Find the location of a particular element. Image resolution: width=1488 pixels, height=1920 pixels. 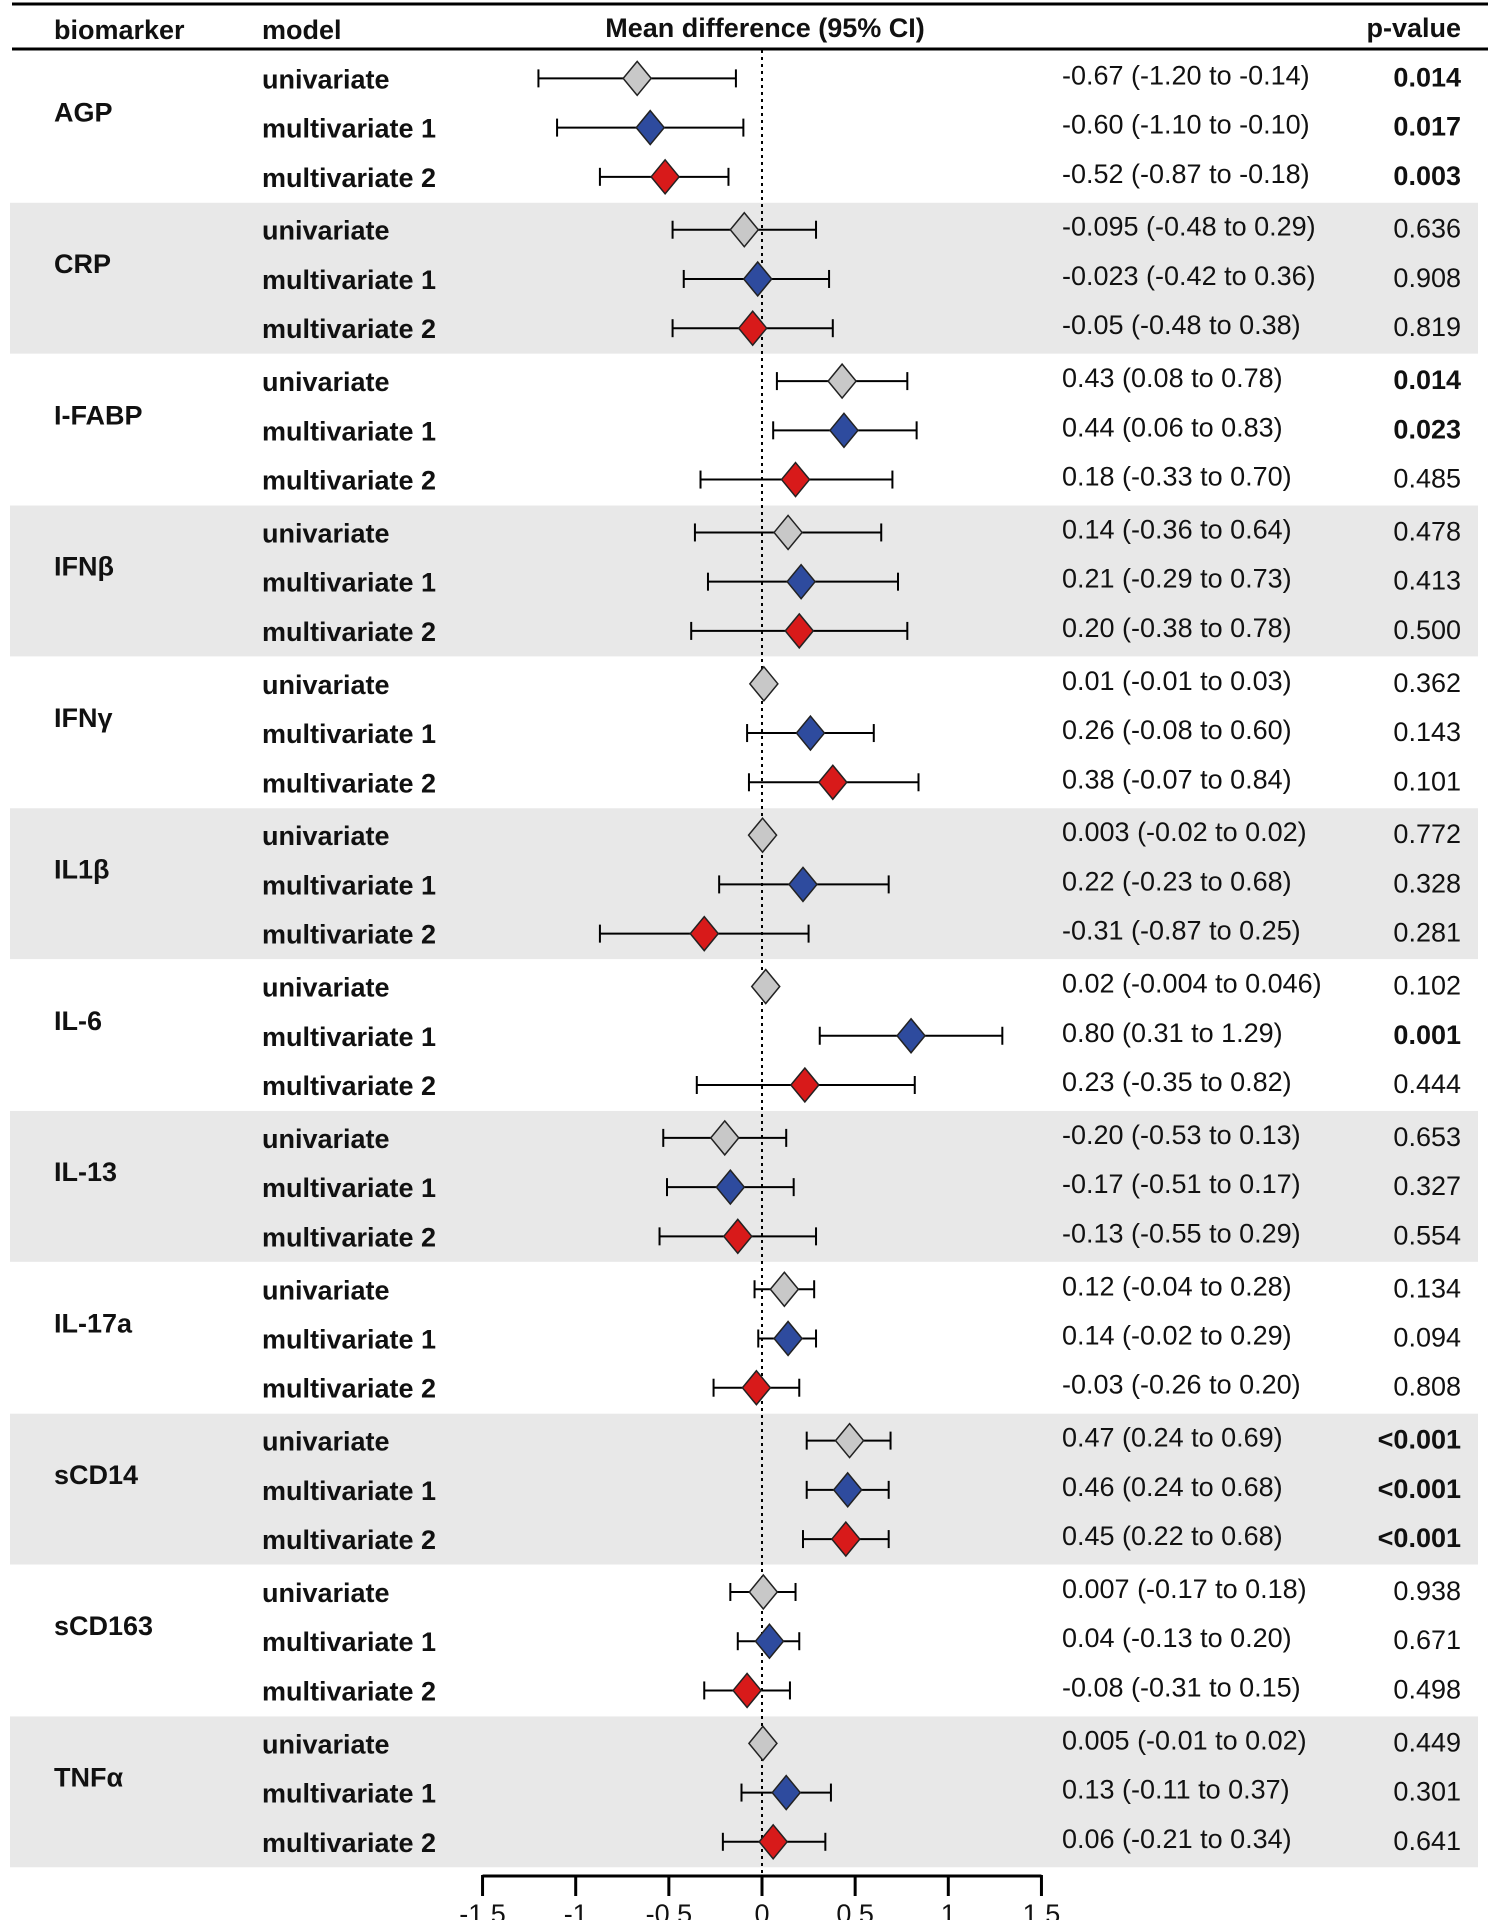

x-tick-label: -1 is located at coordinates (576, 1909).